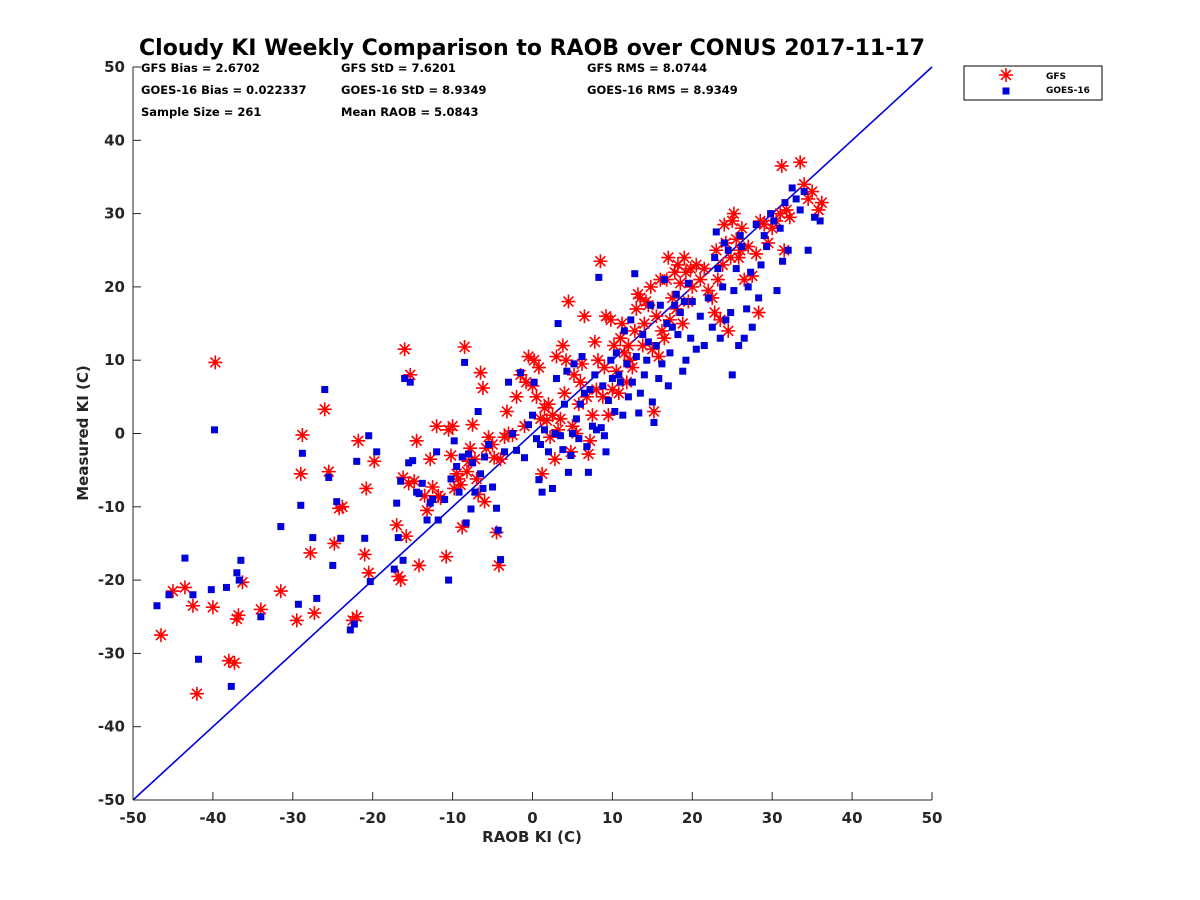  Describe the element at coordinates (1068, 91) in the screenshot. I see `legend-goes16-label: GOES-16` at that location.